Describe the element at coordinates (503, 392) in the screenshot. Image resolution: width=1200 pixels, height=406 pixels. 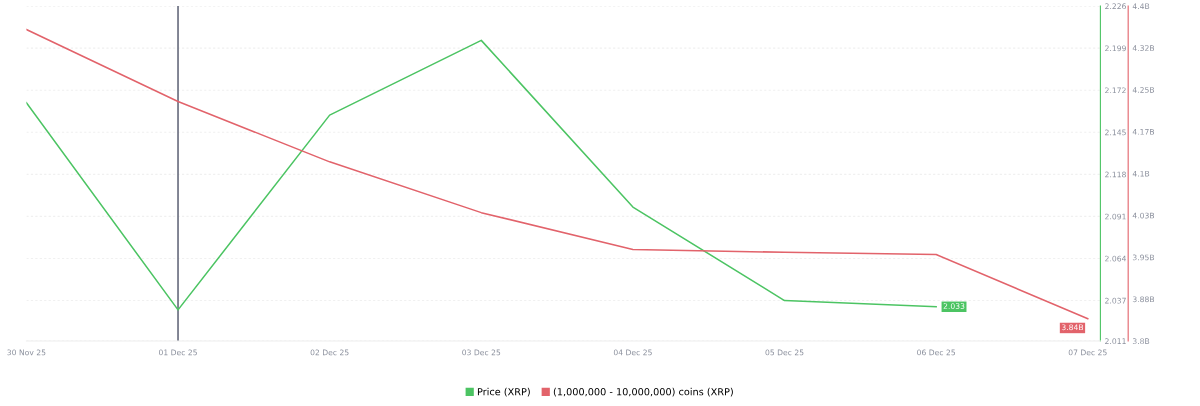
I see `legend-label: Price (XRP)` at that location.